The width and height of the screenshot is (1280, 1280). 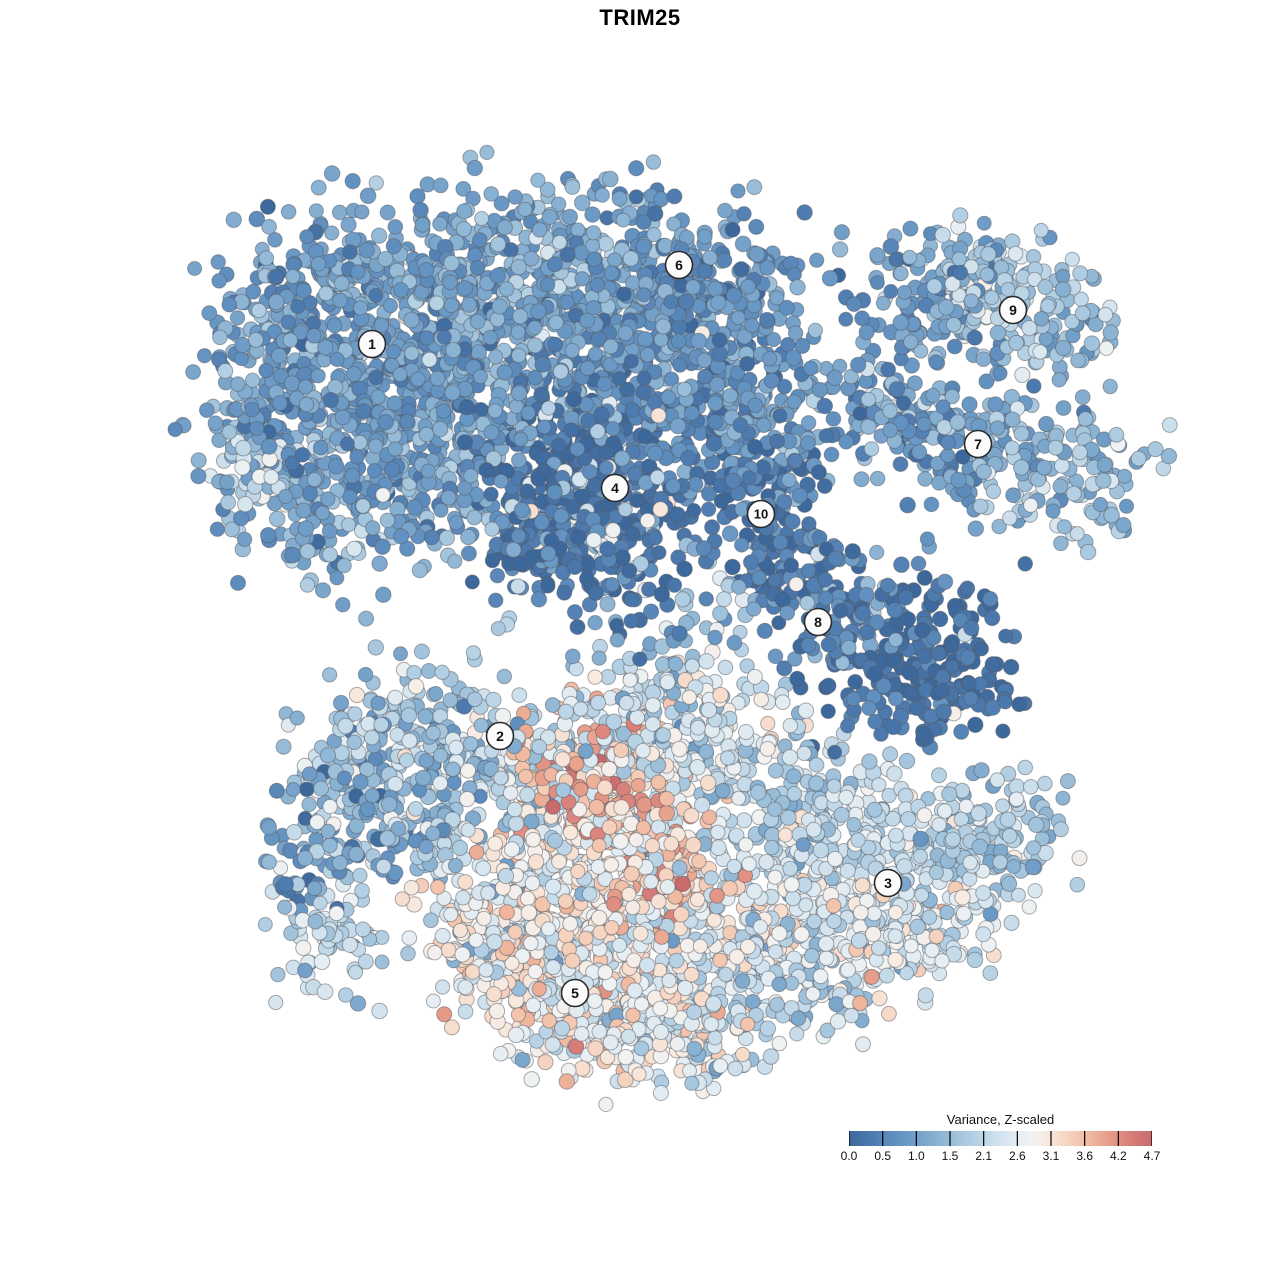 I want to click on colorbar-tick-label: 3.1, so click(x=1051, y=1156).